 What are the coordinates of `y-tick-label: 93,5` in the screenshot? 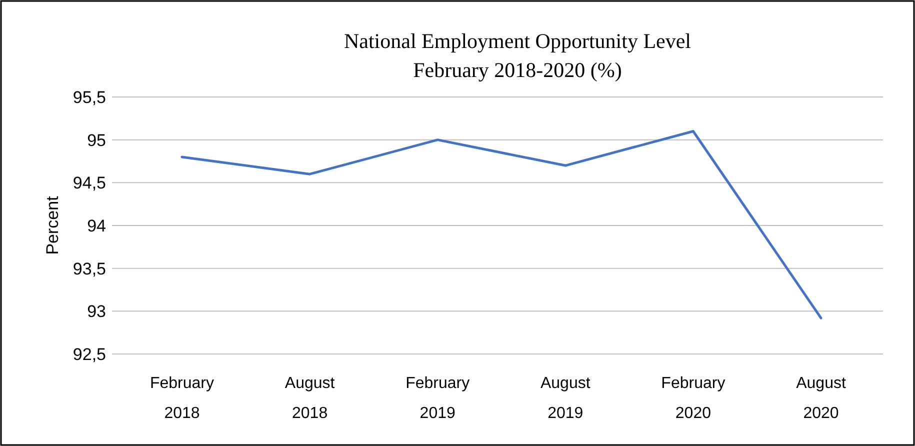 It's located at (89, 268).